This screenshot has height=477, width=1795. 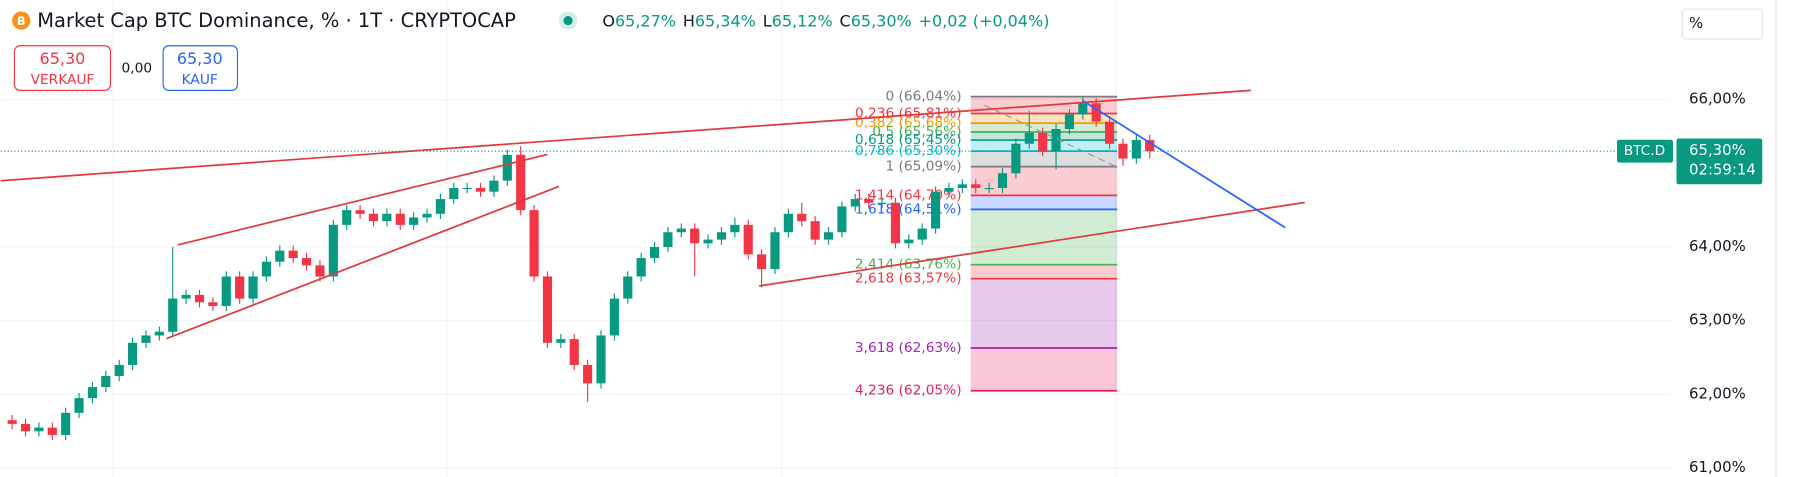 I want to click on sell-price: 65,30, so click(x=63, y=58).